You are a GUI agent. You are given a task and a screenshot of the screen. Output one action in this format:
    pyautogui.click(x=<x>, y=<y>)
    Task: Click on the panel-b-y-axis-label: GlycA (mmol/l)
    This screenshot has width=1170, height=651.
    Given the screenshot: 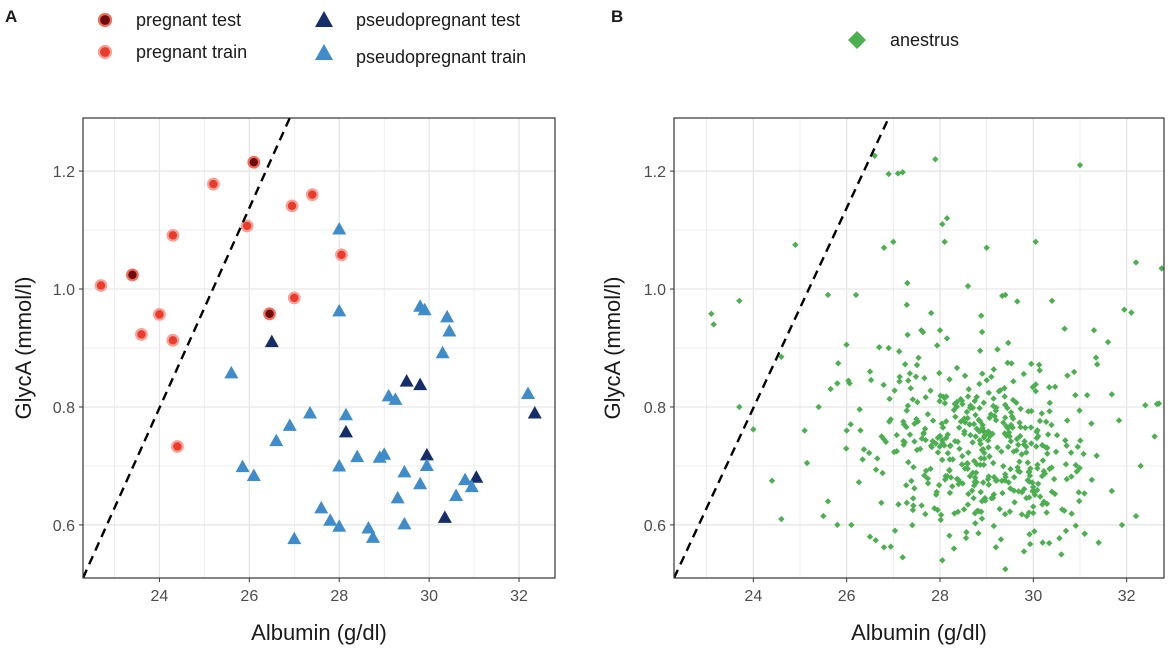 What is the action you would take?
    pyautogui.click(x=612, y=348)
    